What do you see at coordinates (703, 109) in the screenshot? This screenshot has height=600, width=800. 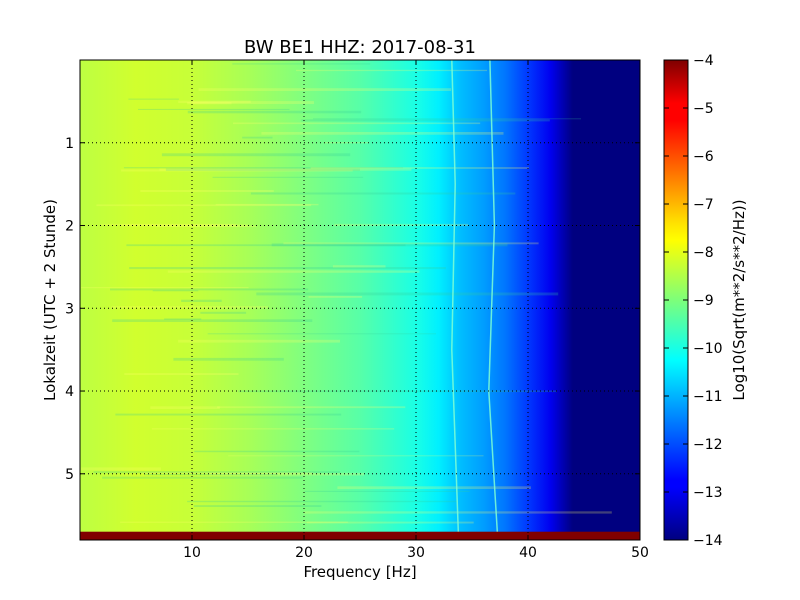 I see `colorbar-tick-label: −5` at bounding box center [703, 109].